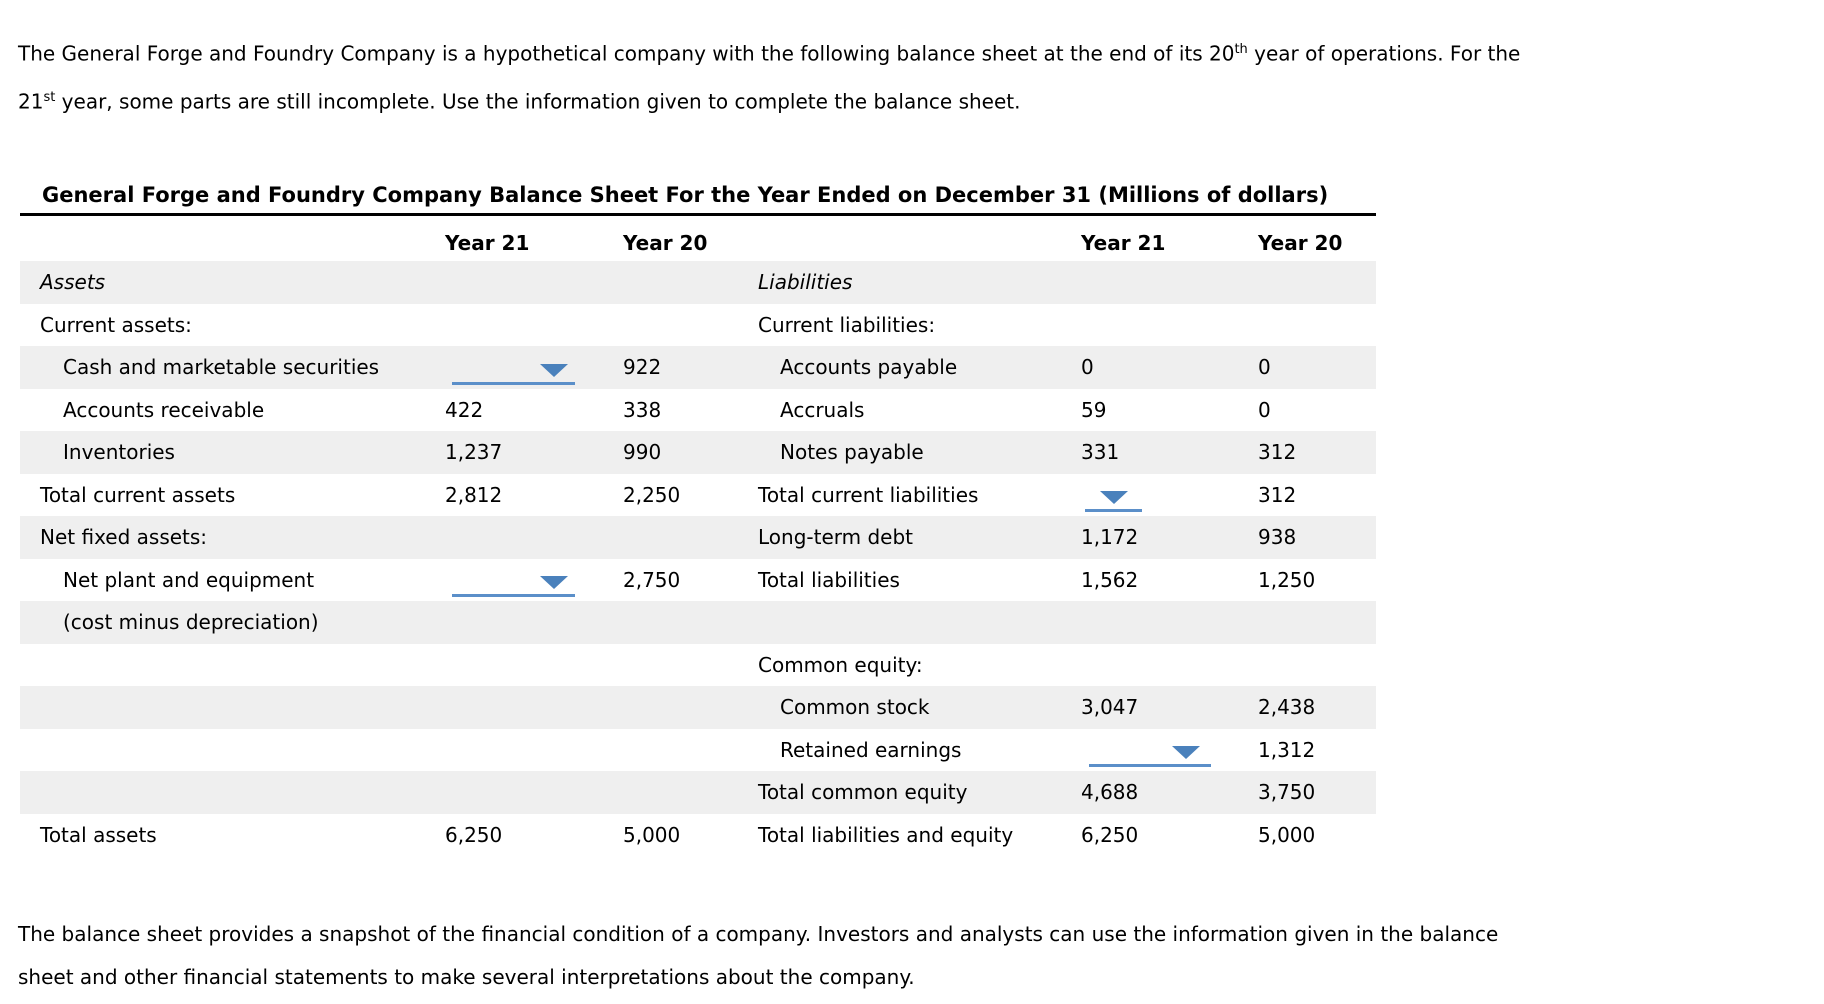  I want to click on value-cell: 1,312, so click(1287, 749).